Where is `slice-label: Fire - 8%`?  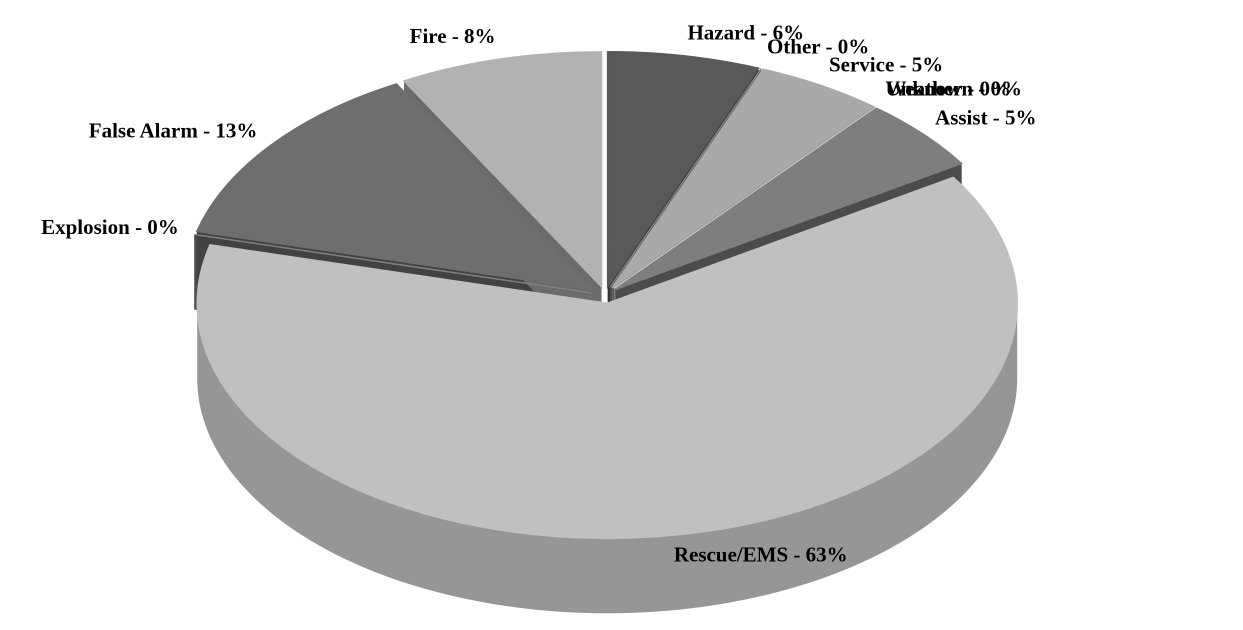
slice-label: Fire - 8% is located at coordinates (453, 36).